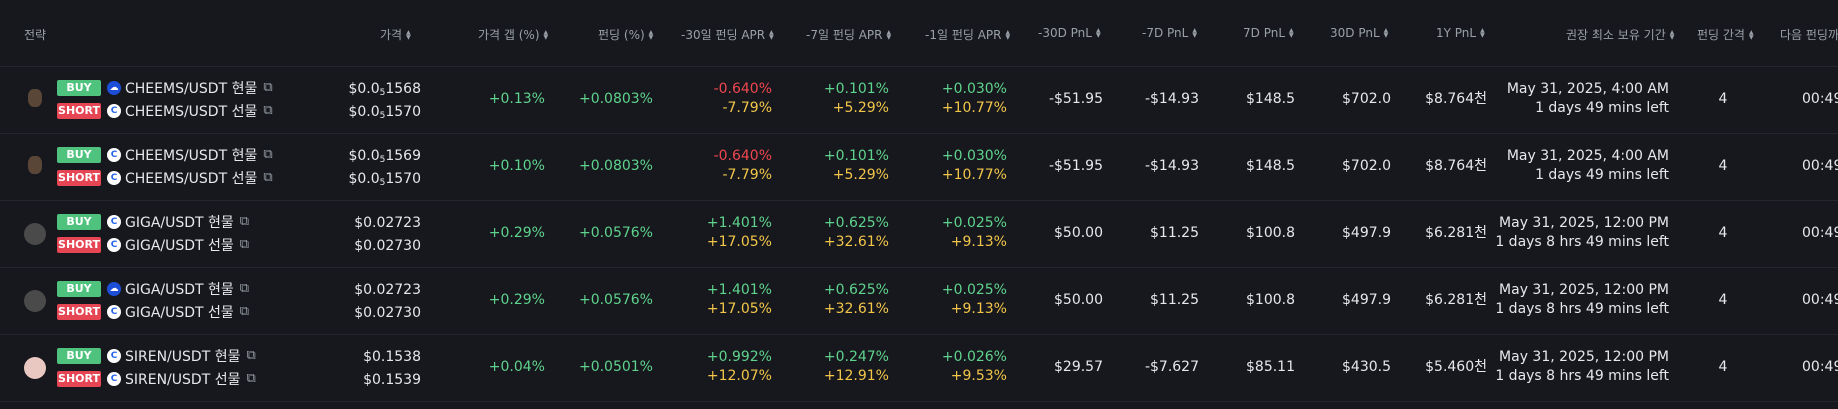 This screenshot has width=1838, height=409. What do you see at coordinates (35, 34) in the screenshot?
I see `header-strategy: 전략` at bounding box center [35, 34].